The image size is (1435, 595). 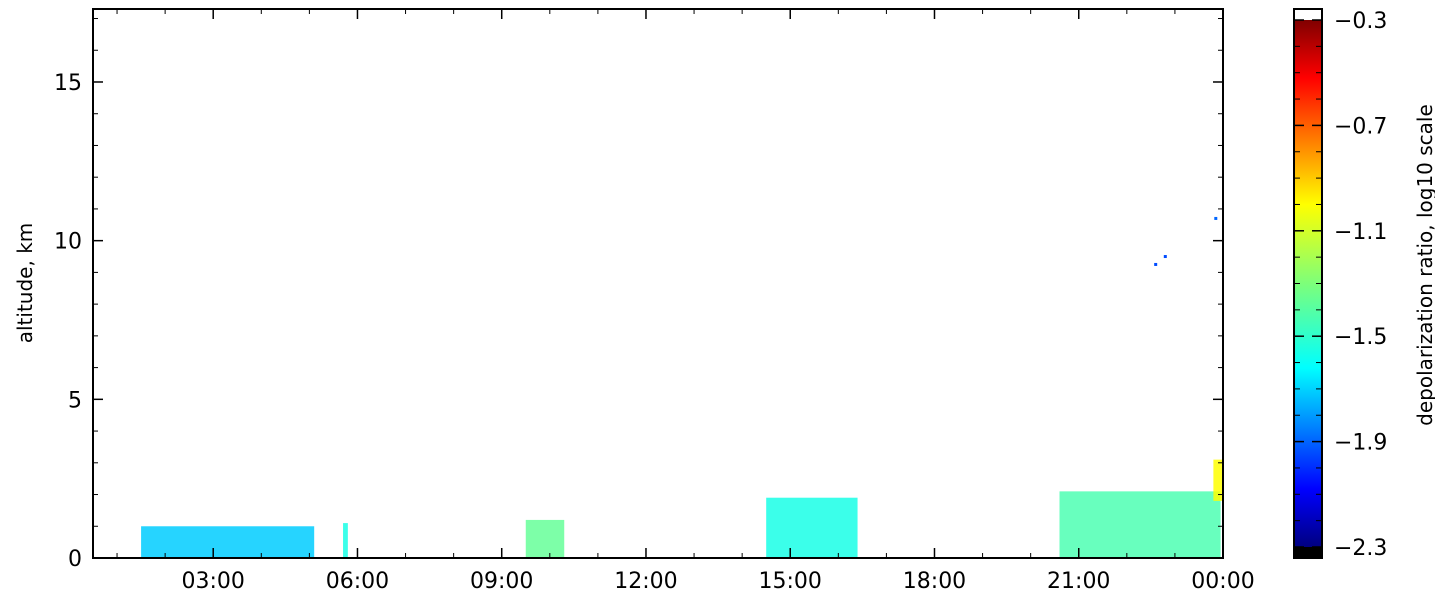 What do you see at coordinates (68, 242) in the screenshot?
I see `y-tick-label: 10` at bounding box center [68, 242].